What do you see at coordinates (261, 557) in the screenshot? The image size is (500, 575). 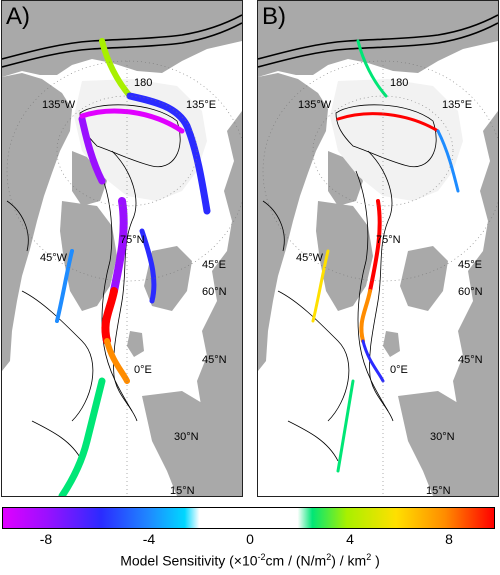 I see `colorbar-label-exp1: -2` at bounding box center [261, 557].